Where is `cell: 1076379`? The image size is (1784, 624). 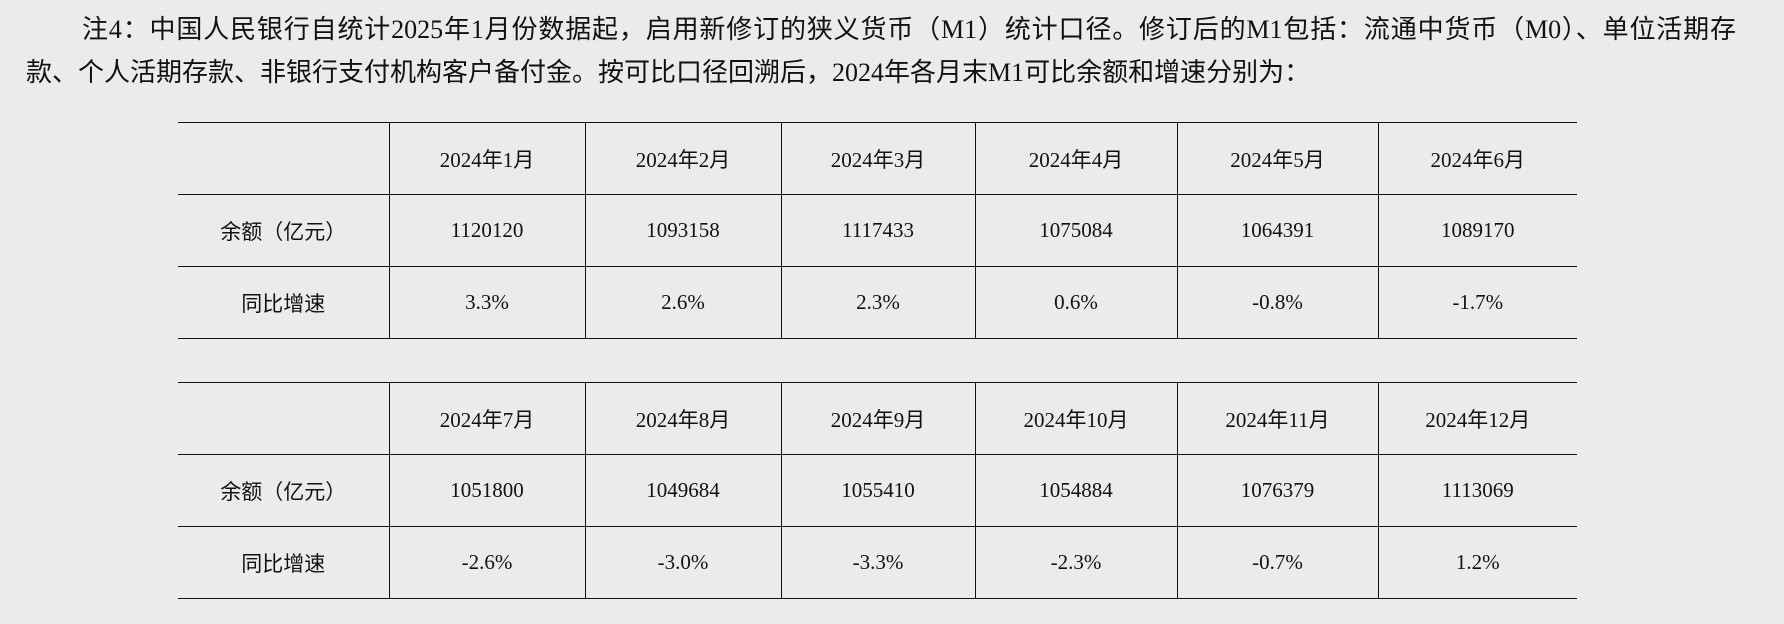
cell: 1076379 is located at coordinates (1277, 490).